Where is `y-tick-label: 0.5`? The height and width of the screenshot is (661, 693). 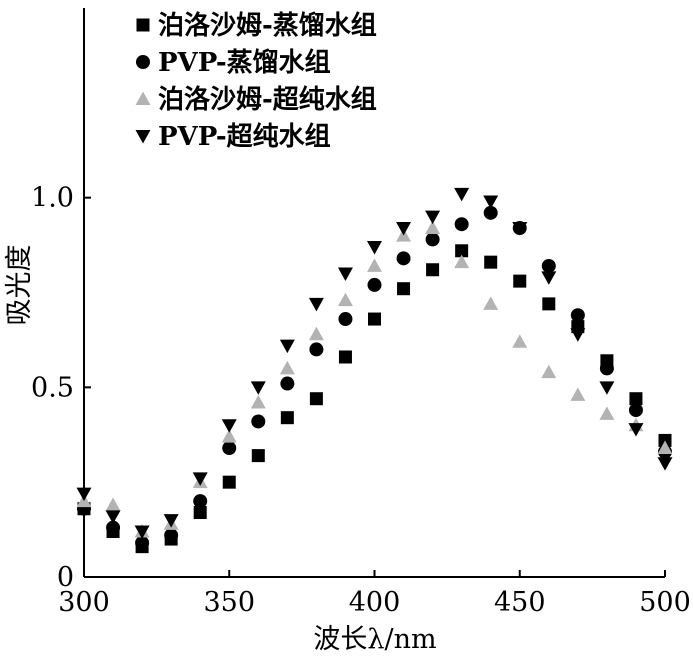 y-tick-label: 0.5 is located at coordinates (52, 387).